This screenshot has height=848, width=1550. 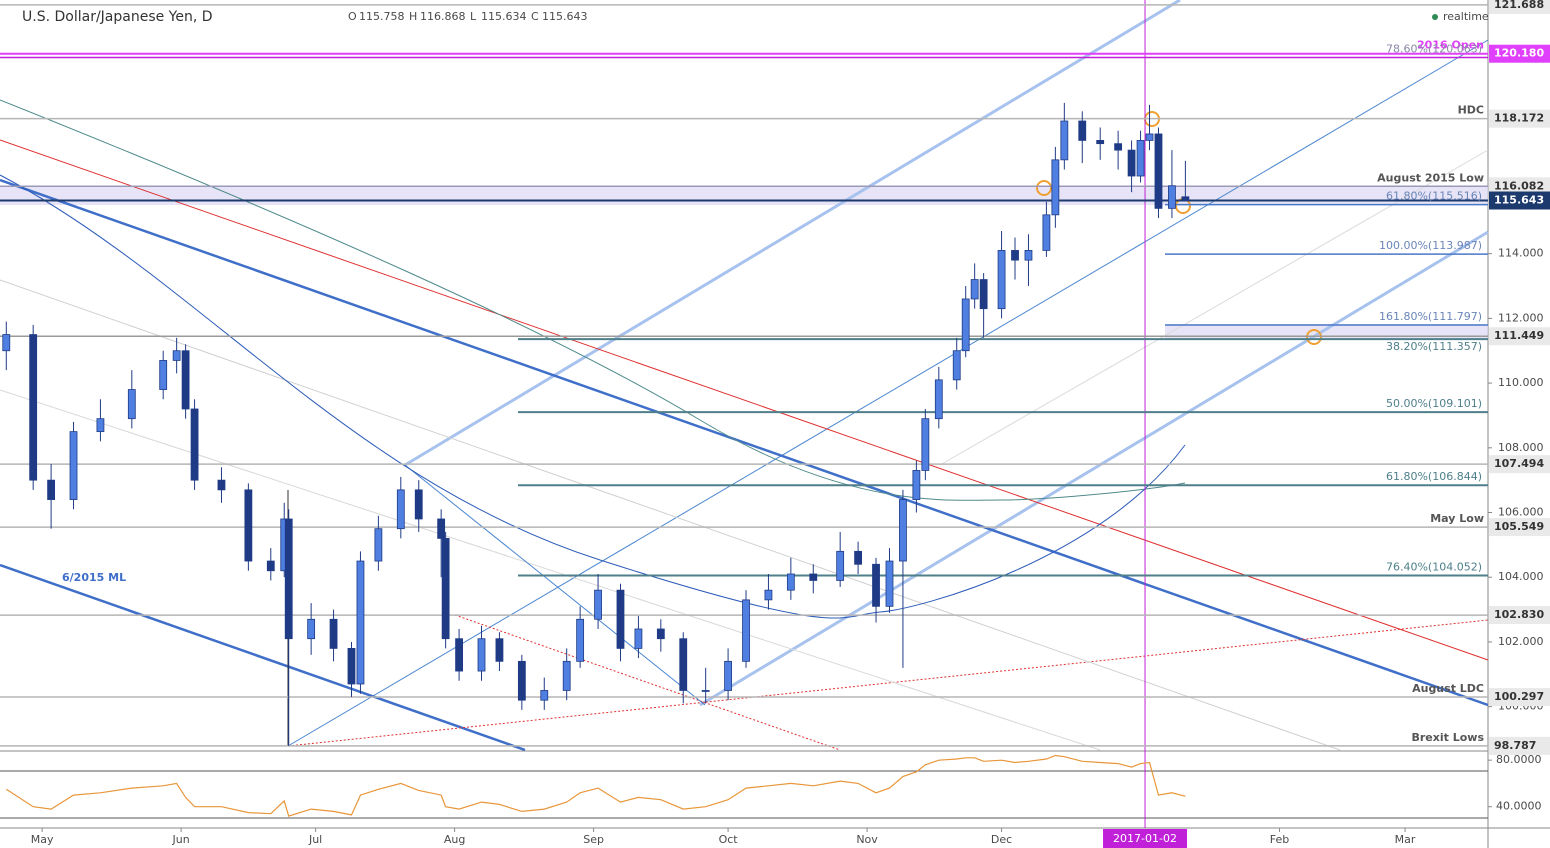 What do you see at coordinates (382, 16) in the screenshot?
I see `legend-value: 115.758` at bounding box center [382, 16].